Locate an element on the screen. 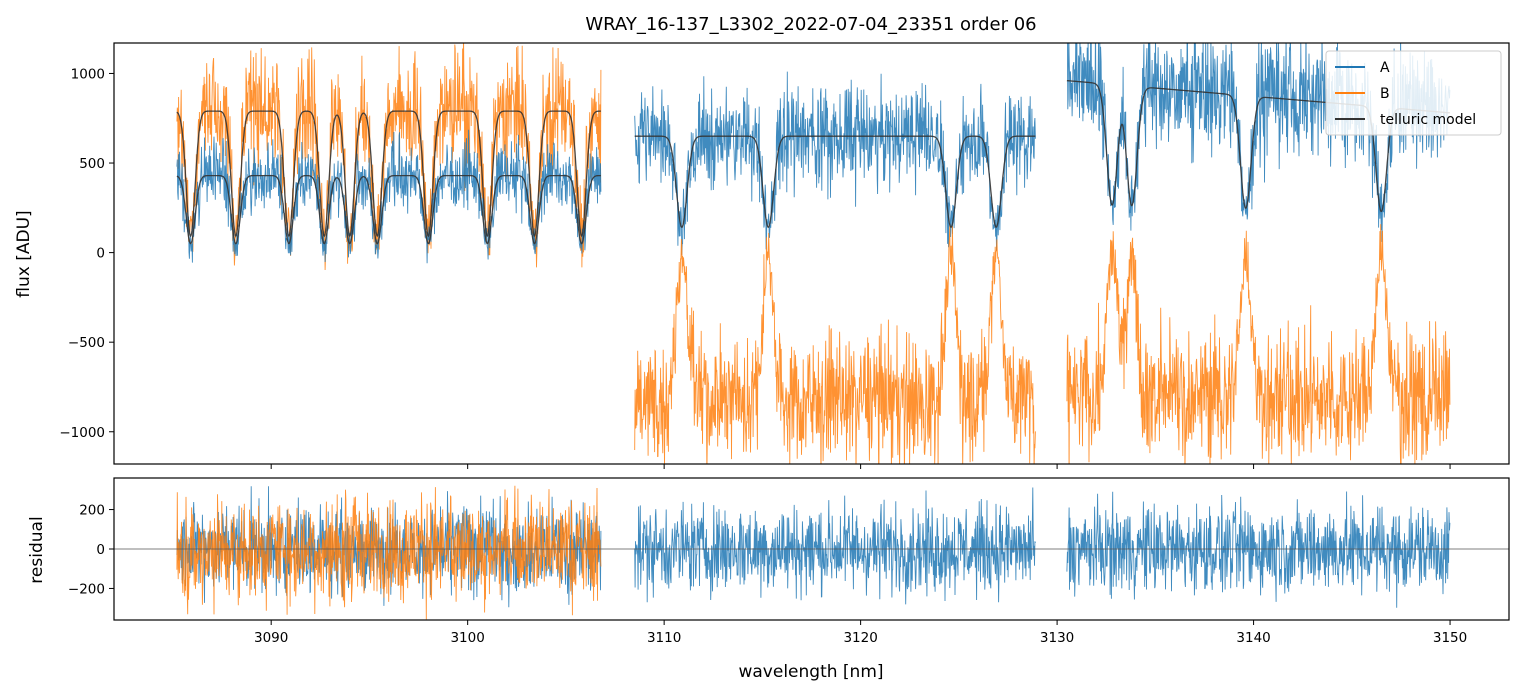 The width and height of the screenshot is (1523, 696). x-axis-label: wavelength [nm] is located at coordinates (810, 672).